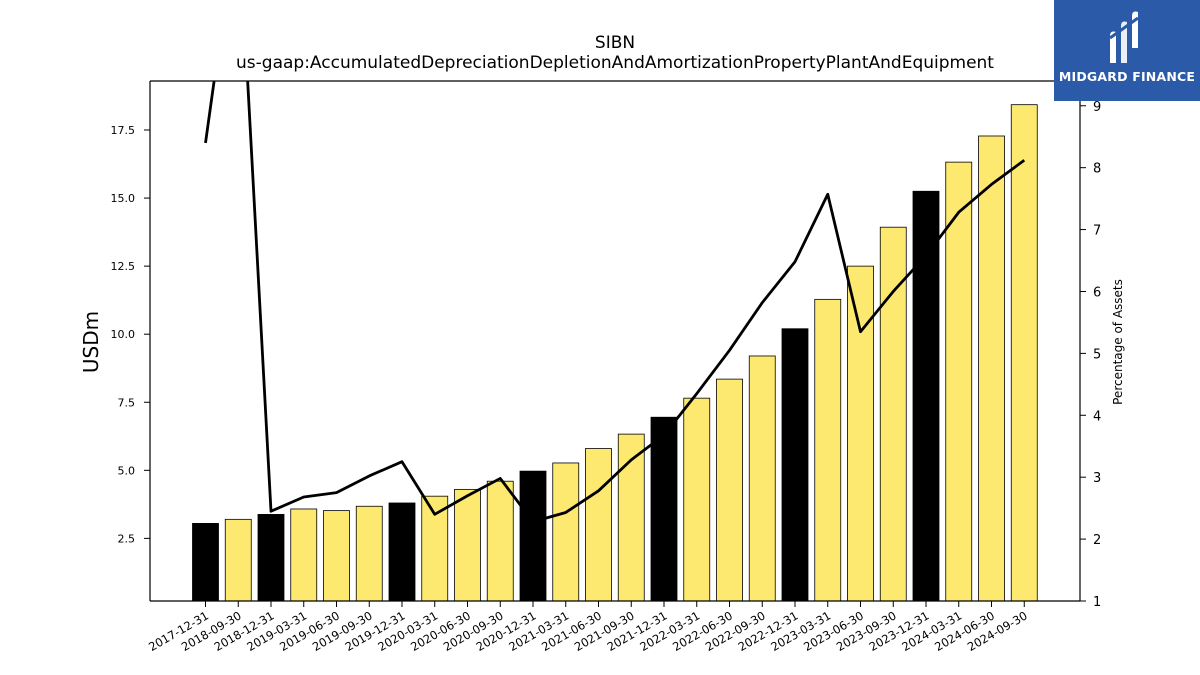  What do you see at coordinates (1124, 37) in the screenshot?
I see `midgard-logo-icon` at bounding box center [1124, 37].